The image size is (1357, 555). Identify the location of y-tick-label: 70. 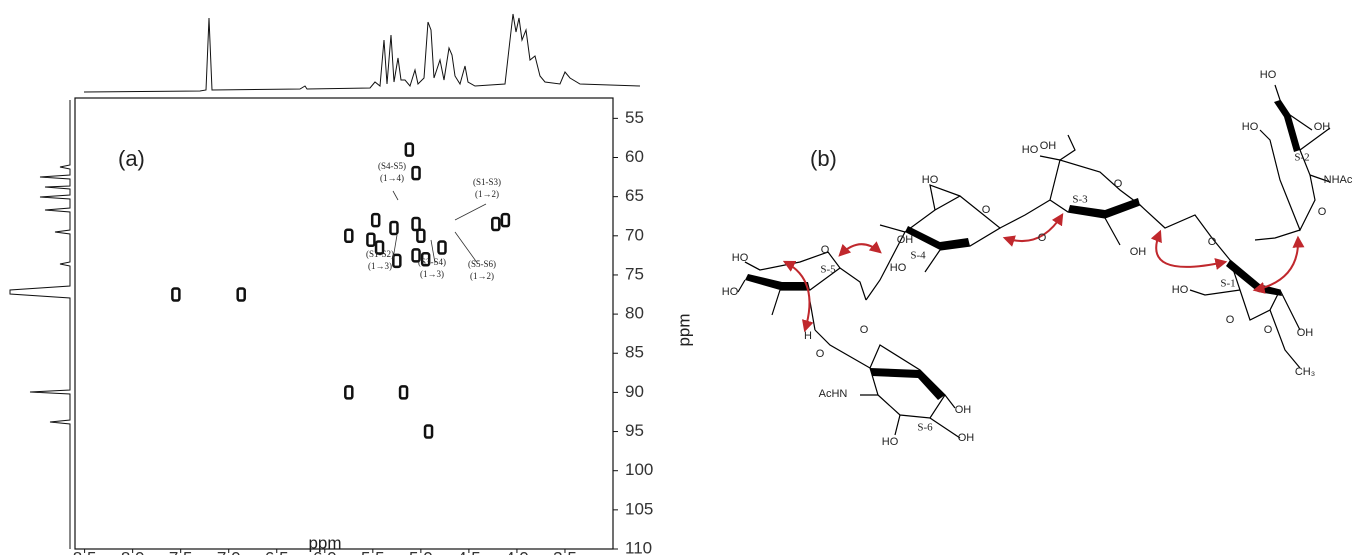
(634, 234).